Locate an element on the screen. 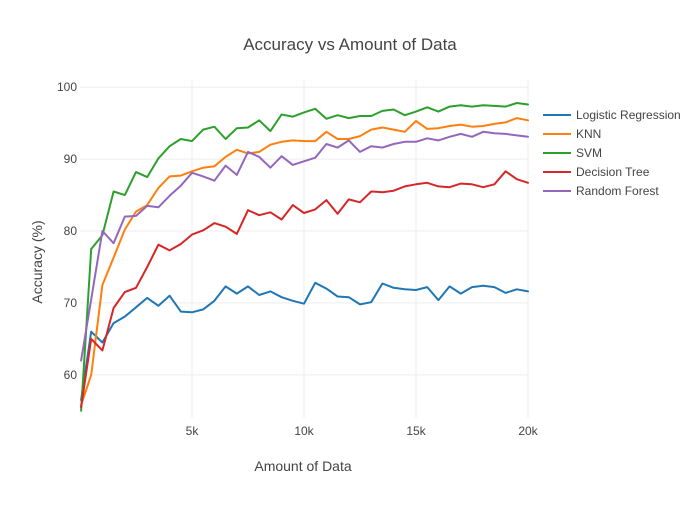  legend-item-svm: SVM is located at coordinates (572, 153).